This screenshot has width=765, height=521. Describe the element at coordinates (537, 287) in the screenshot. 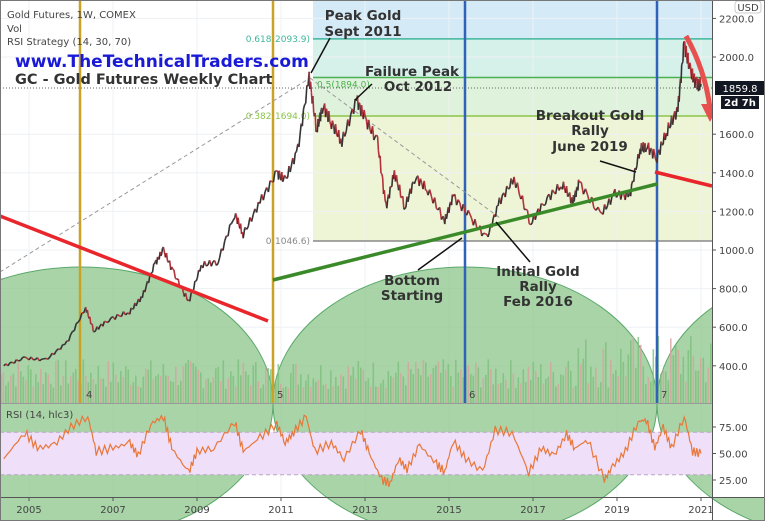

I see `annotation-initial-rally: Initial Gold Rally Feb 2016` at that location.